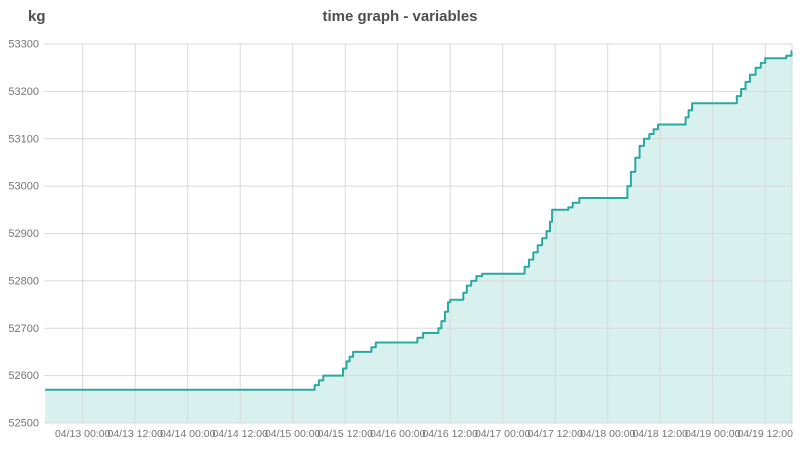 The image size is (800, 450). What do you see at coordinates (23, 139) in the screenshot?
I see `y-tick-label: 53100` at bounding box center [23, 139].